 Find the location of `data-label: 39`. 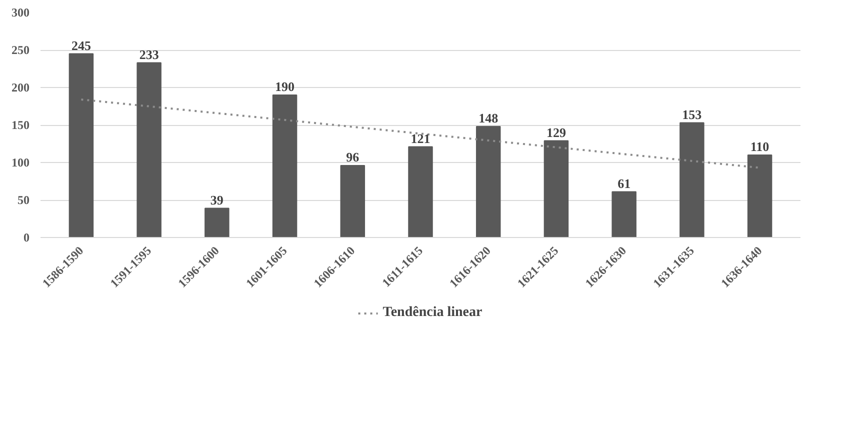

data-label: 39 is located at coordinates (217, 200).